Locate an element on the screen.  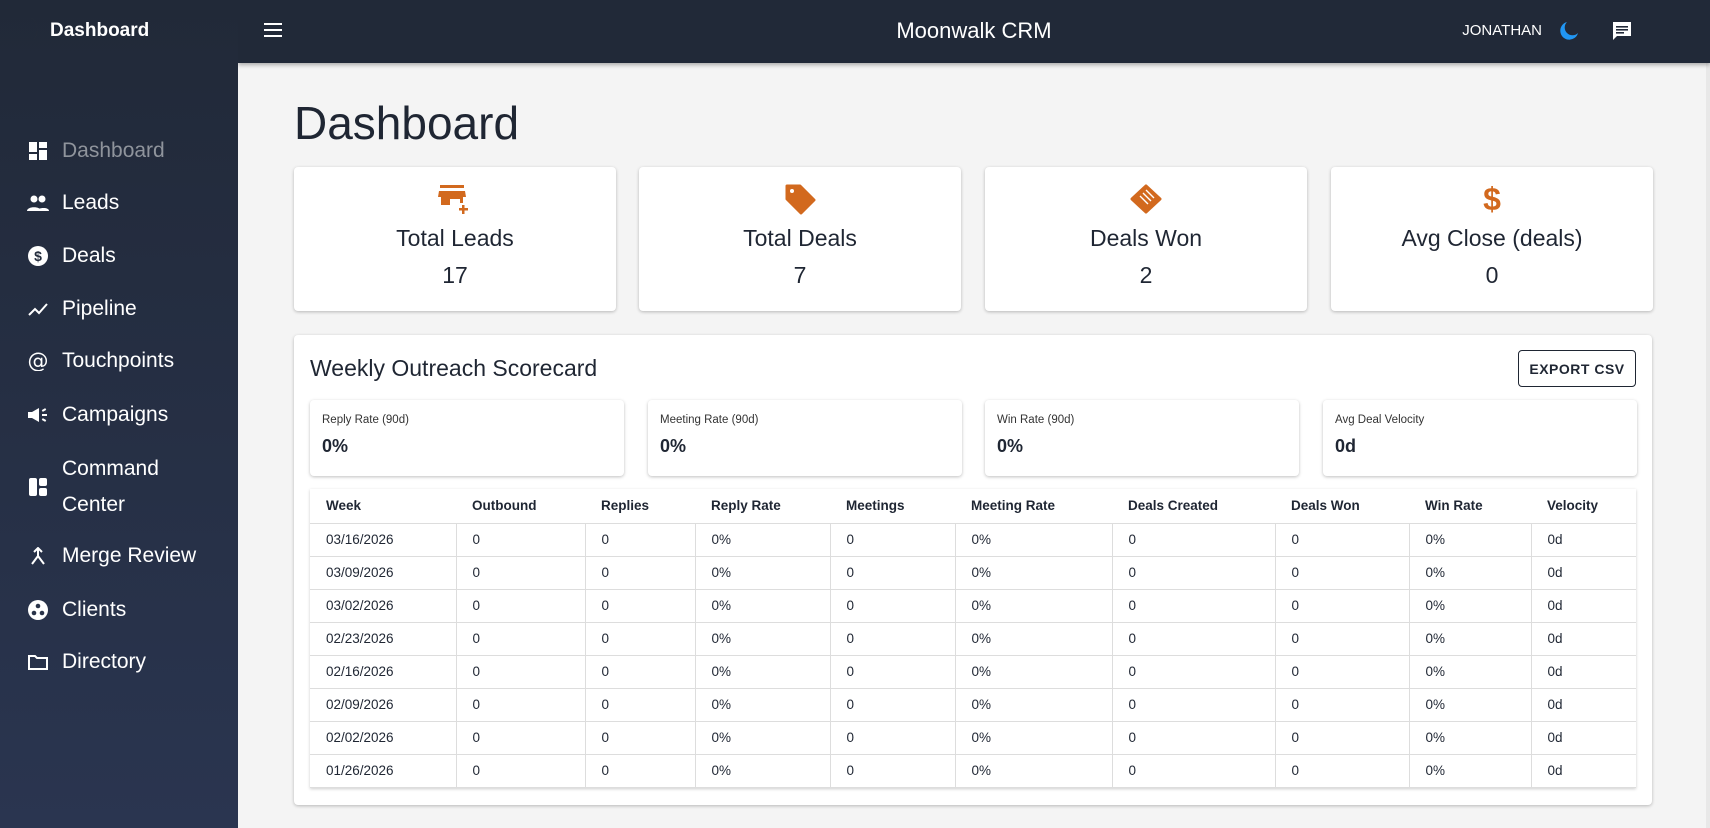
stat-value: 0% is located at coordinates (673, 446).